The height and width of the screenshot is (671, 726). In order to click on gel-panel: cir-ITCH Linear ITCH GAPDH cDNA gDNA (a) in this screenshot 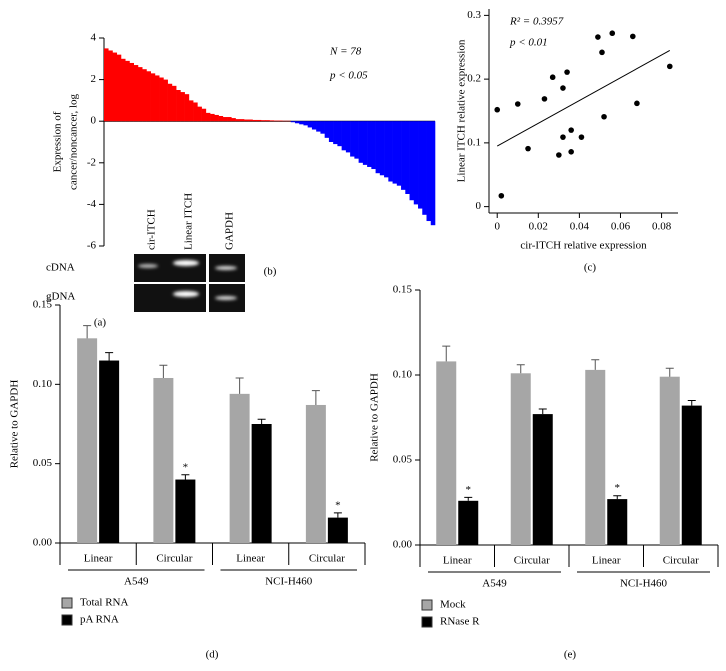, I will do `click(145, 261)`.